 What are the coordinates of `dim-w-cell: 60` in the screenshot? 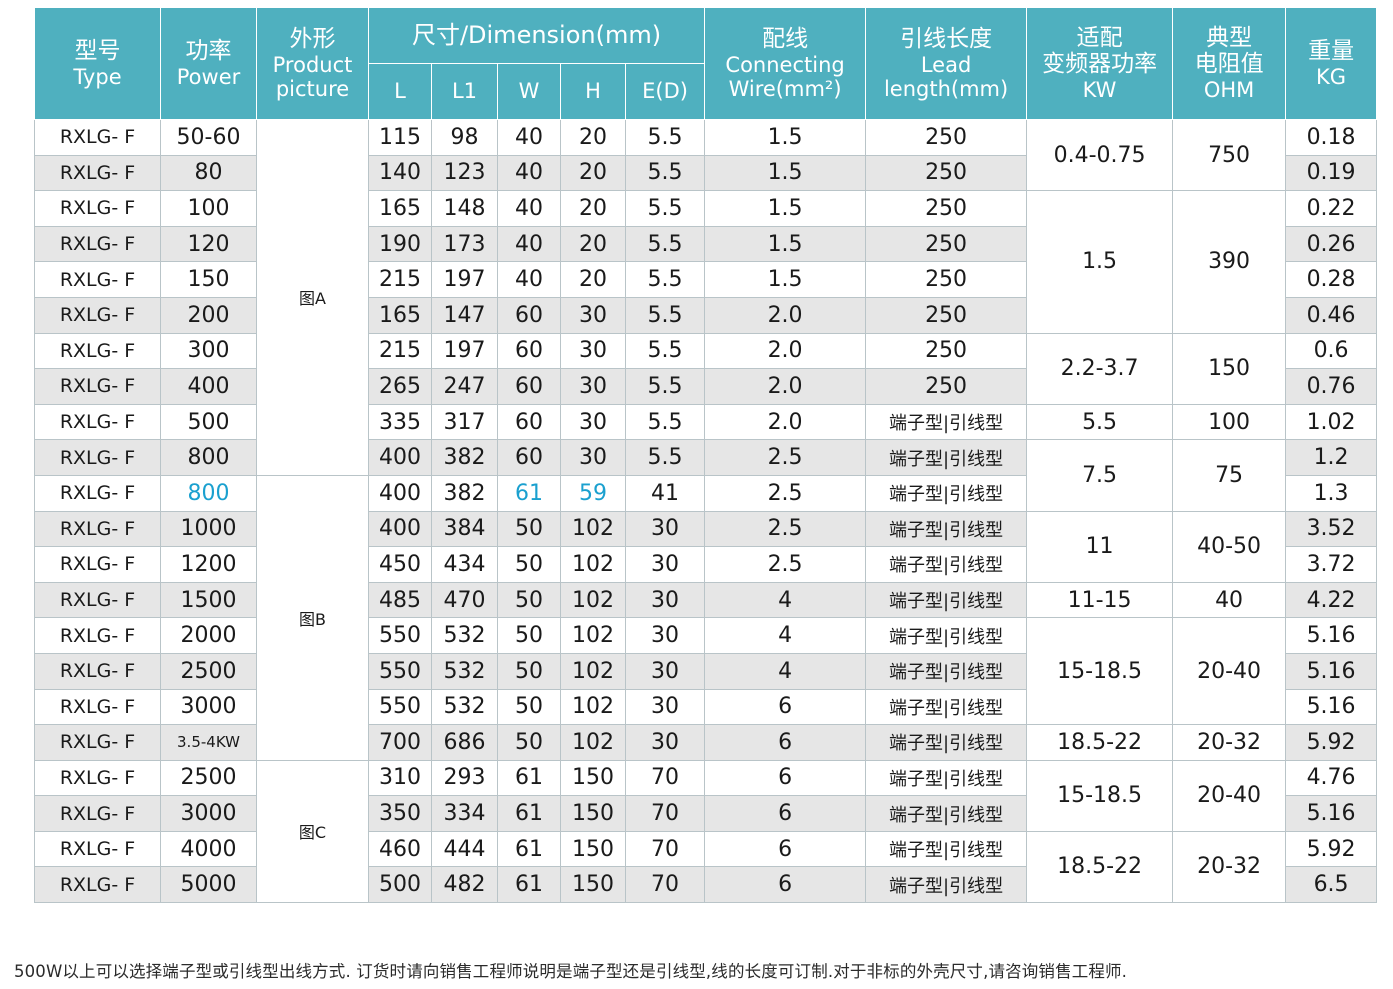 It's located at (529, 422).